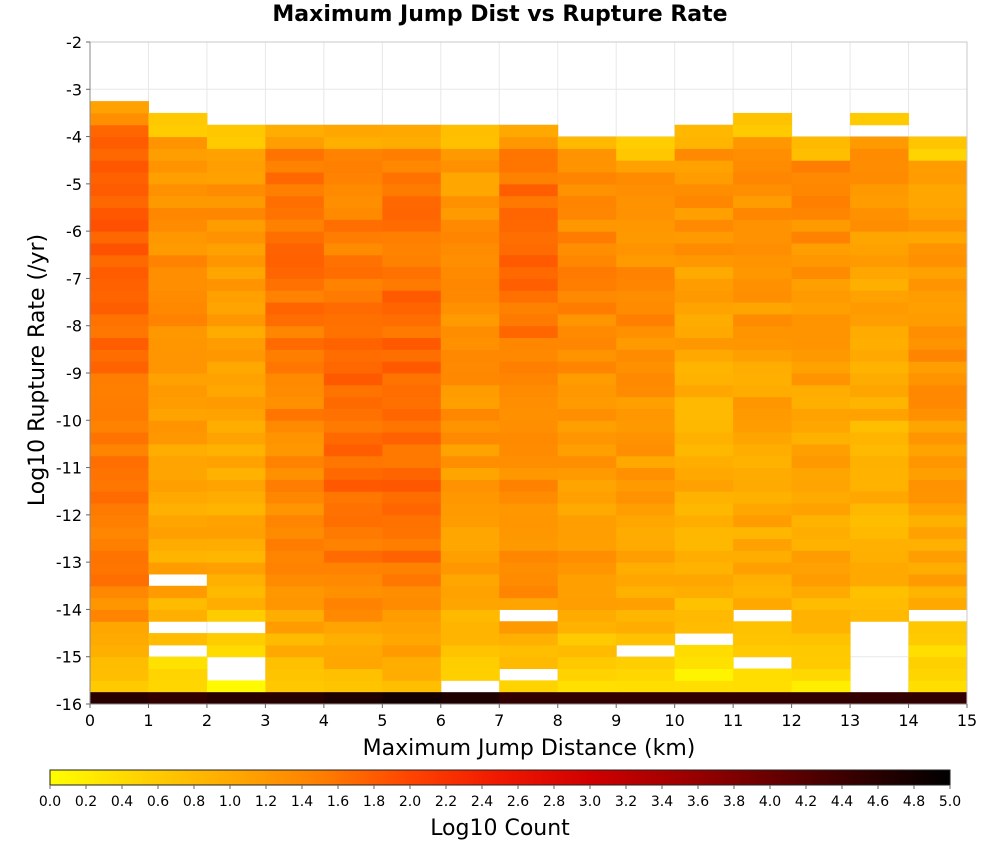 This screenshot has height=850, width=1000. I want to click on colorbar-tick-label: 0.0, so click(50, 802).